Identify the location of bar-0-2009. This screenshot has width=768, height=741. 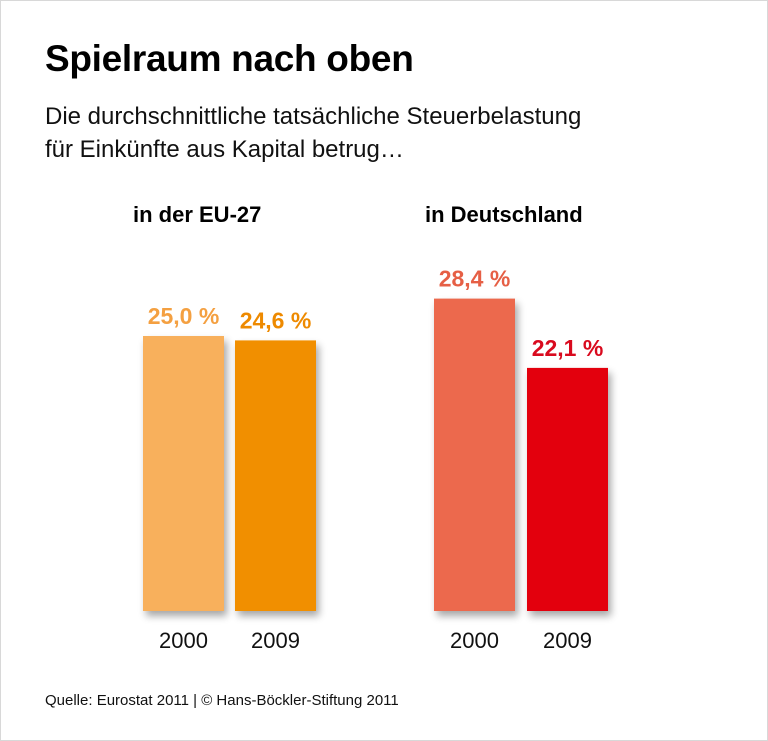
(275, 475).